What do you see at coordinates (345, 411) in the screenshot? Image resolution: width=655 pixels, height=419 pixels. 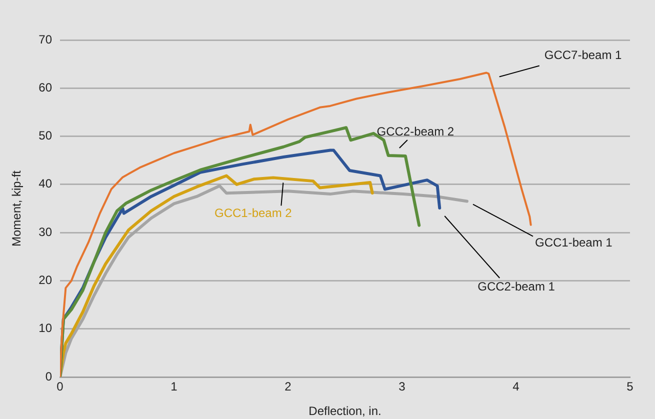 I see `x-axis-title: Deflection, in.` at bounding box center [345, 411].